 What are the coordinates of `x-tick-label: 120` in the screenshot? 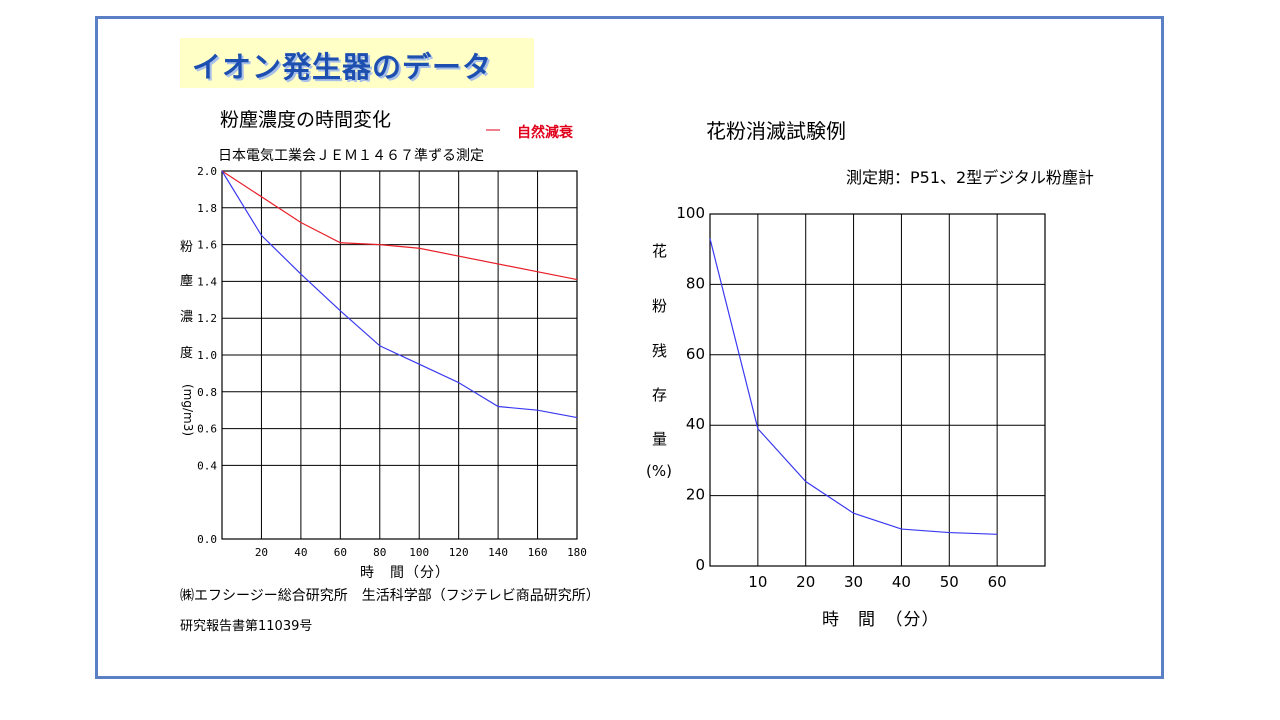 It's located at (459, 552).